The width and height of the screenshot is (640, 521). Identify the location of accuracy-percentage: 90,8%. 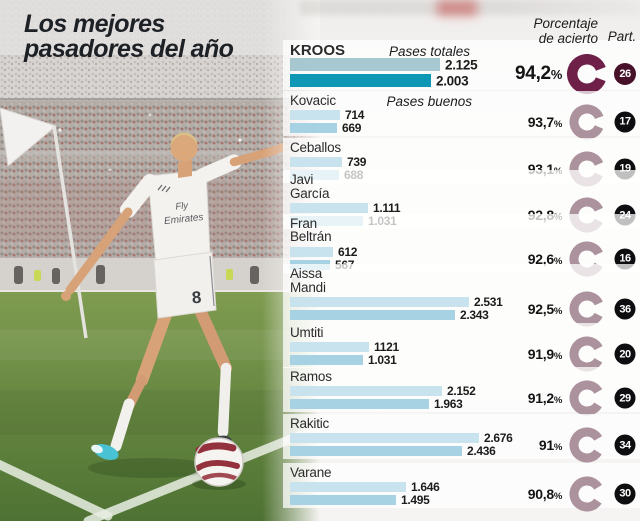
(502, 493).